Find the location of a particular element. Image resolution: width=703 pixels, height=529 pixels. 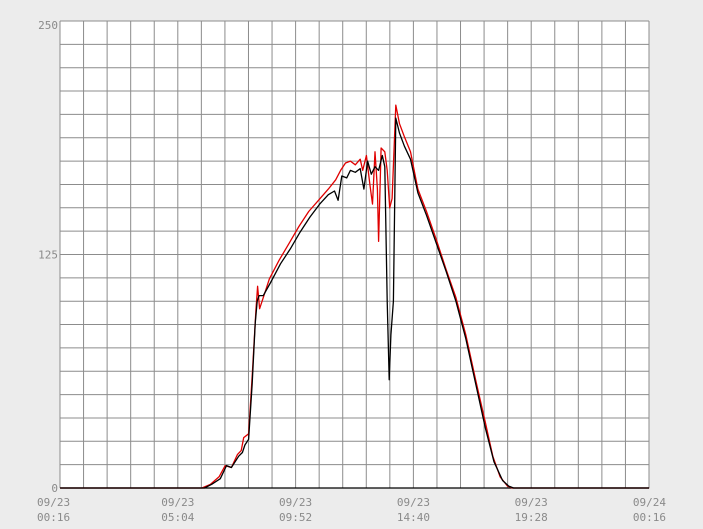

y-tick-labels: 0 125 250 is located at coordinates (48, 257).